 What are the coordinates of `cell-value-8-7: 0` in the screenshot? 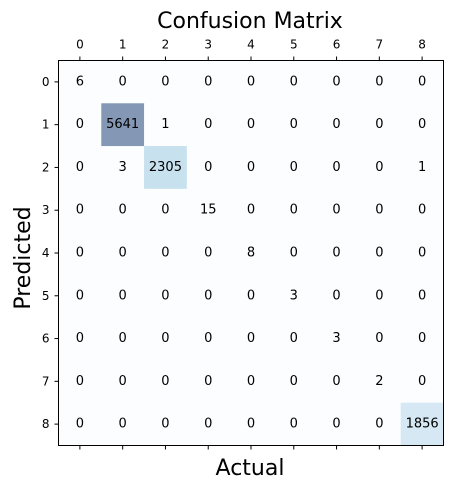 It's located at (379, 424).